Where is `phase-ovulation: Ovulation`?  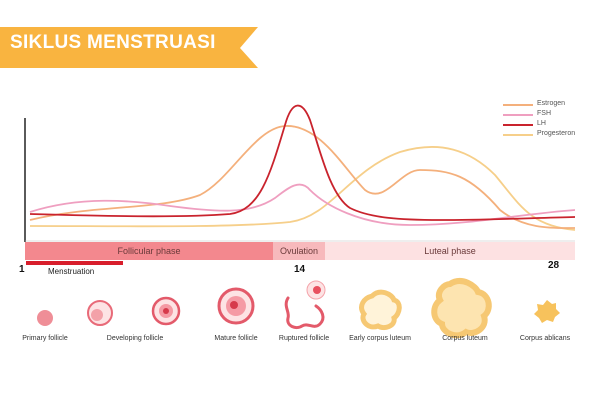
phase-ovulation: Ovulation is located at coordinates (299, 251).